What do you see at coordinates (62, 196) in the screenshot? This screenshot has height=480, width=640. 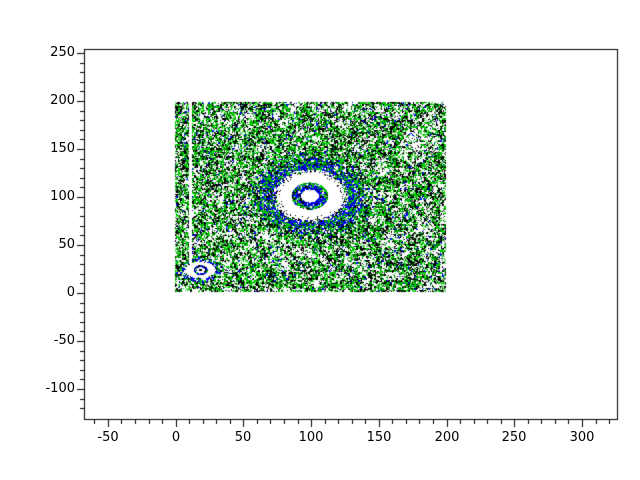 I see `y-tick-label: 100` at bounding box center [62, 196].